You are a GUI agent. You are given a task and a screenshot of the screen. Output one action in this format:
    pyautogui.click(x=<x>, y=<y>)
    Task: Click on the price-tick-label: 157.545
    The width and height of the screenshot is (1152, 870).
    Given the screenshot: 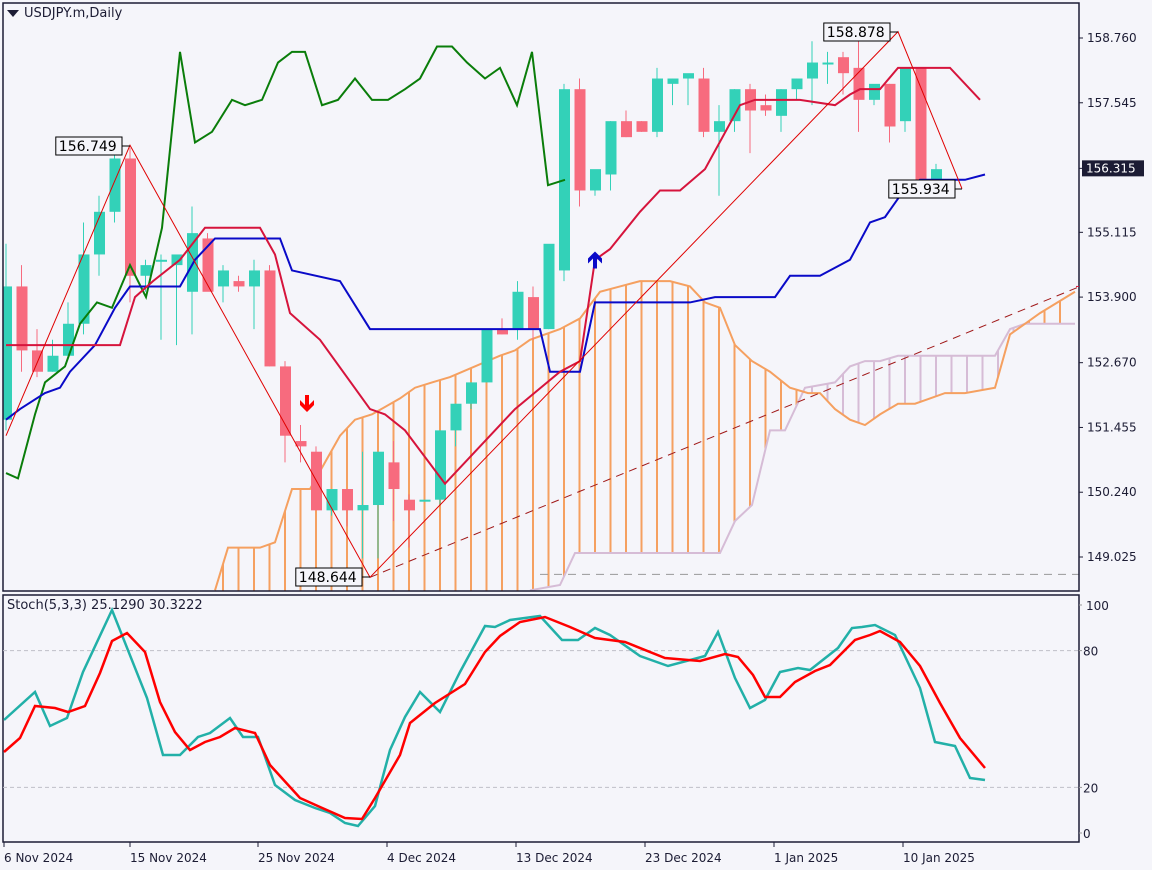 What is the action you would take?
    pyautogui.click(x=1112, y=103)
    